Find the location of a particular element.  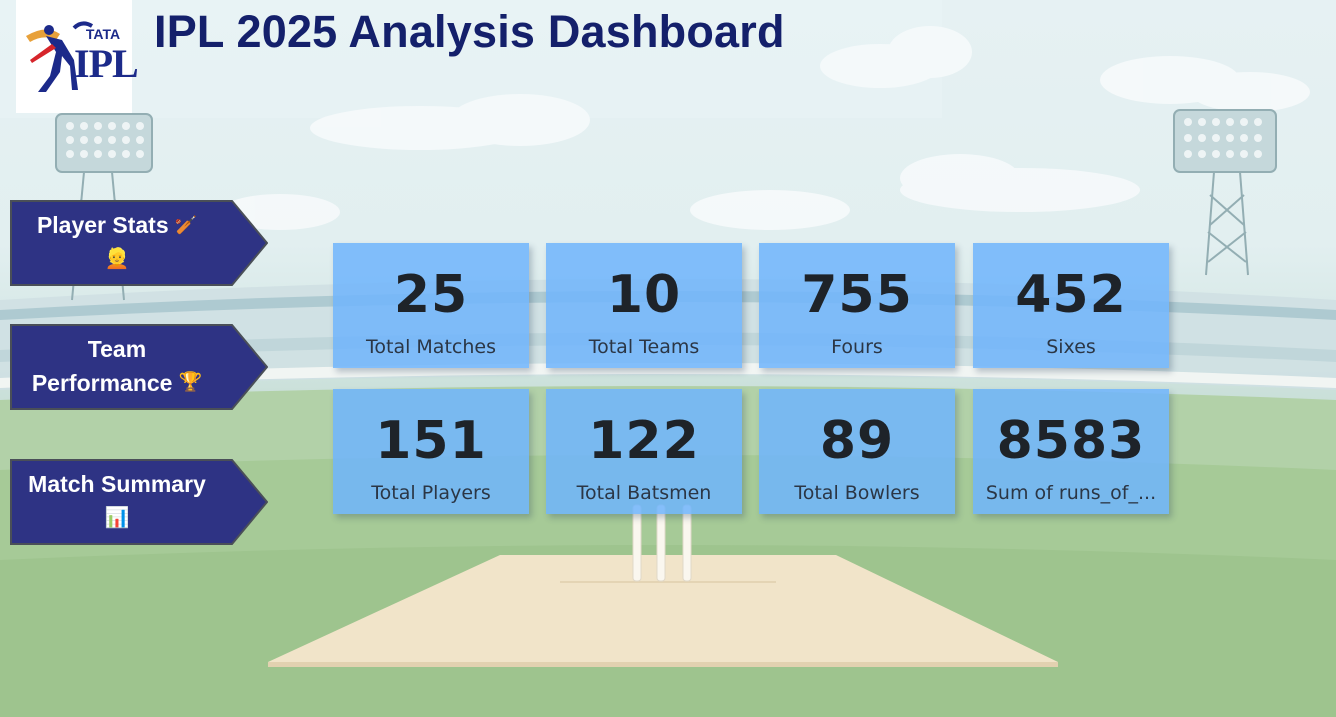

kpi-card-total-teams: 10 Total Teams is located at coordinates (644, 305).